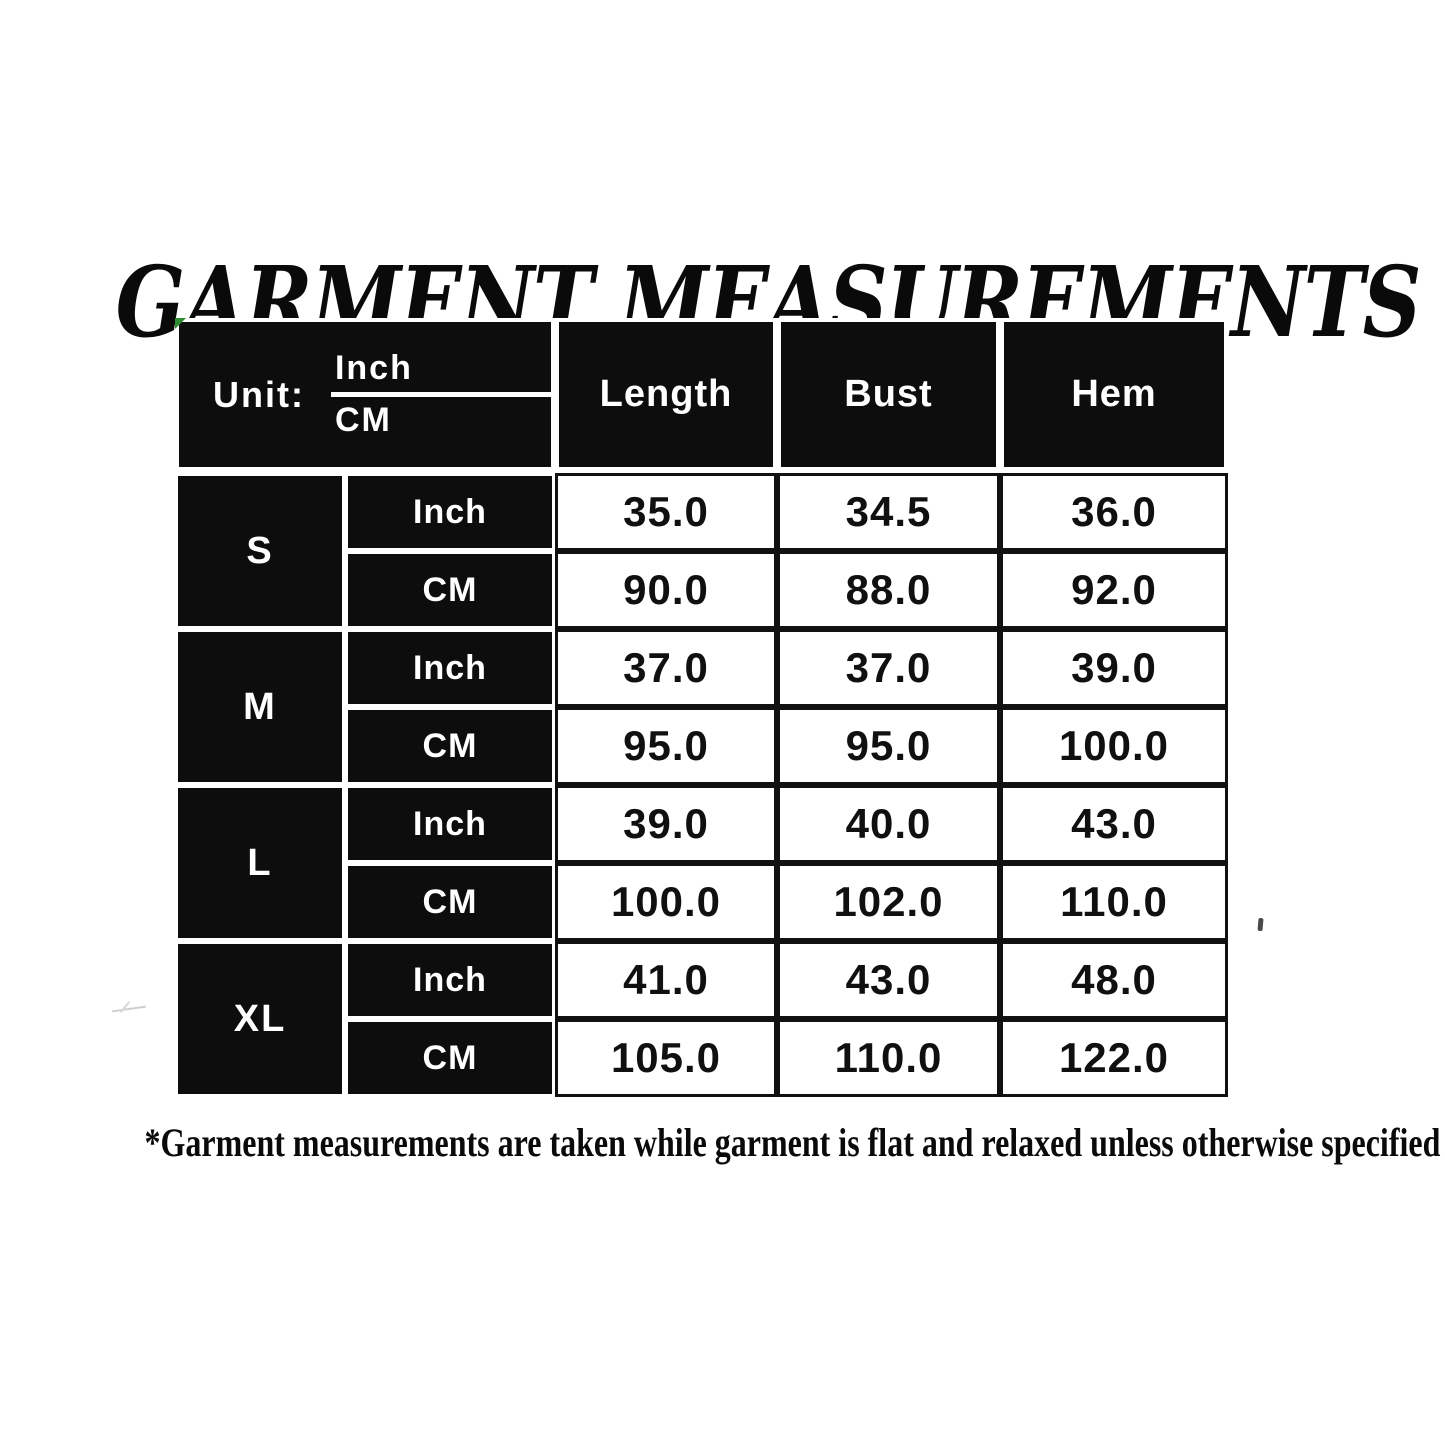  I want to click on fraction-bar, so click(440, 394).